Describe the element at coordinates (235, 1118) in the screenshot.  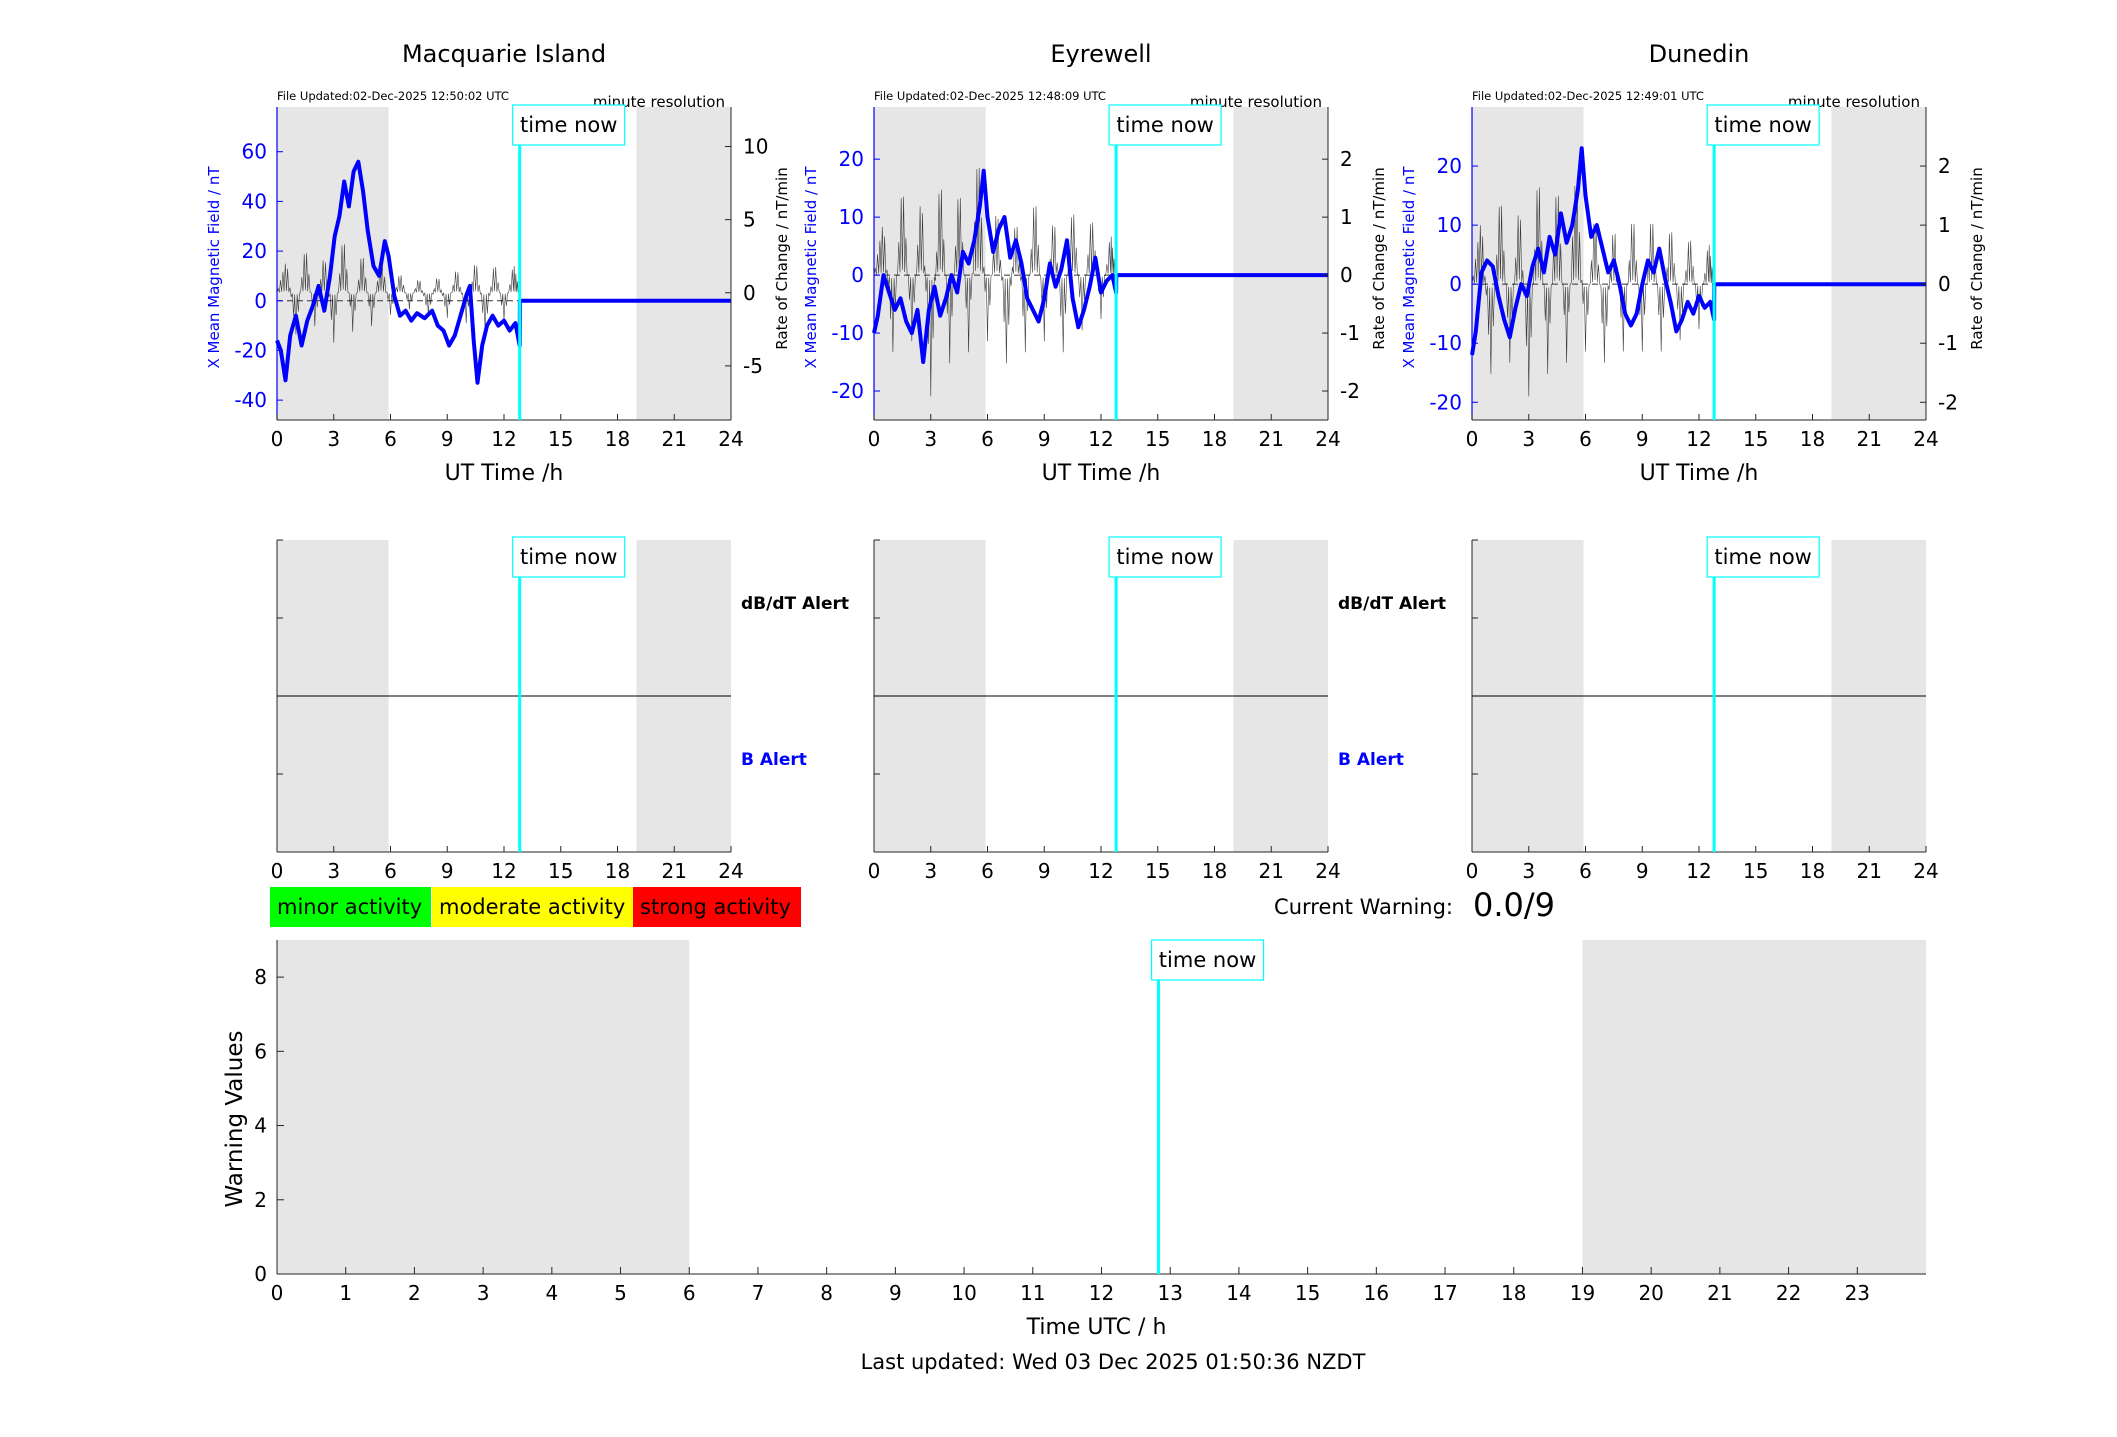
I see `y-axis-label: Warning Values` at that location.